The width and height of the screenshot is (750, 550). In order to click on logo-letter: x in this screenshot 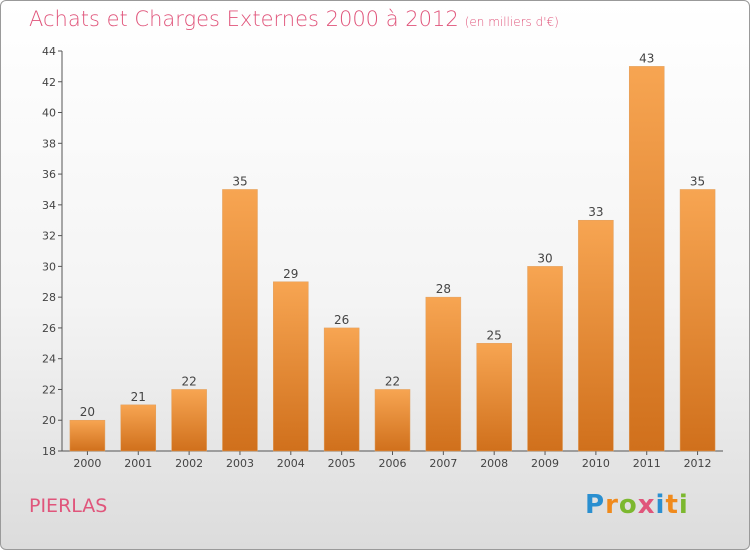, I will do `click(646, 505)`.